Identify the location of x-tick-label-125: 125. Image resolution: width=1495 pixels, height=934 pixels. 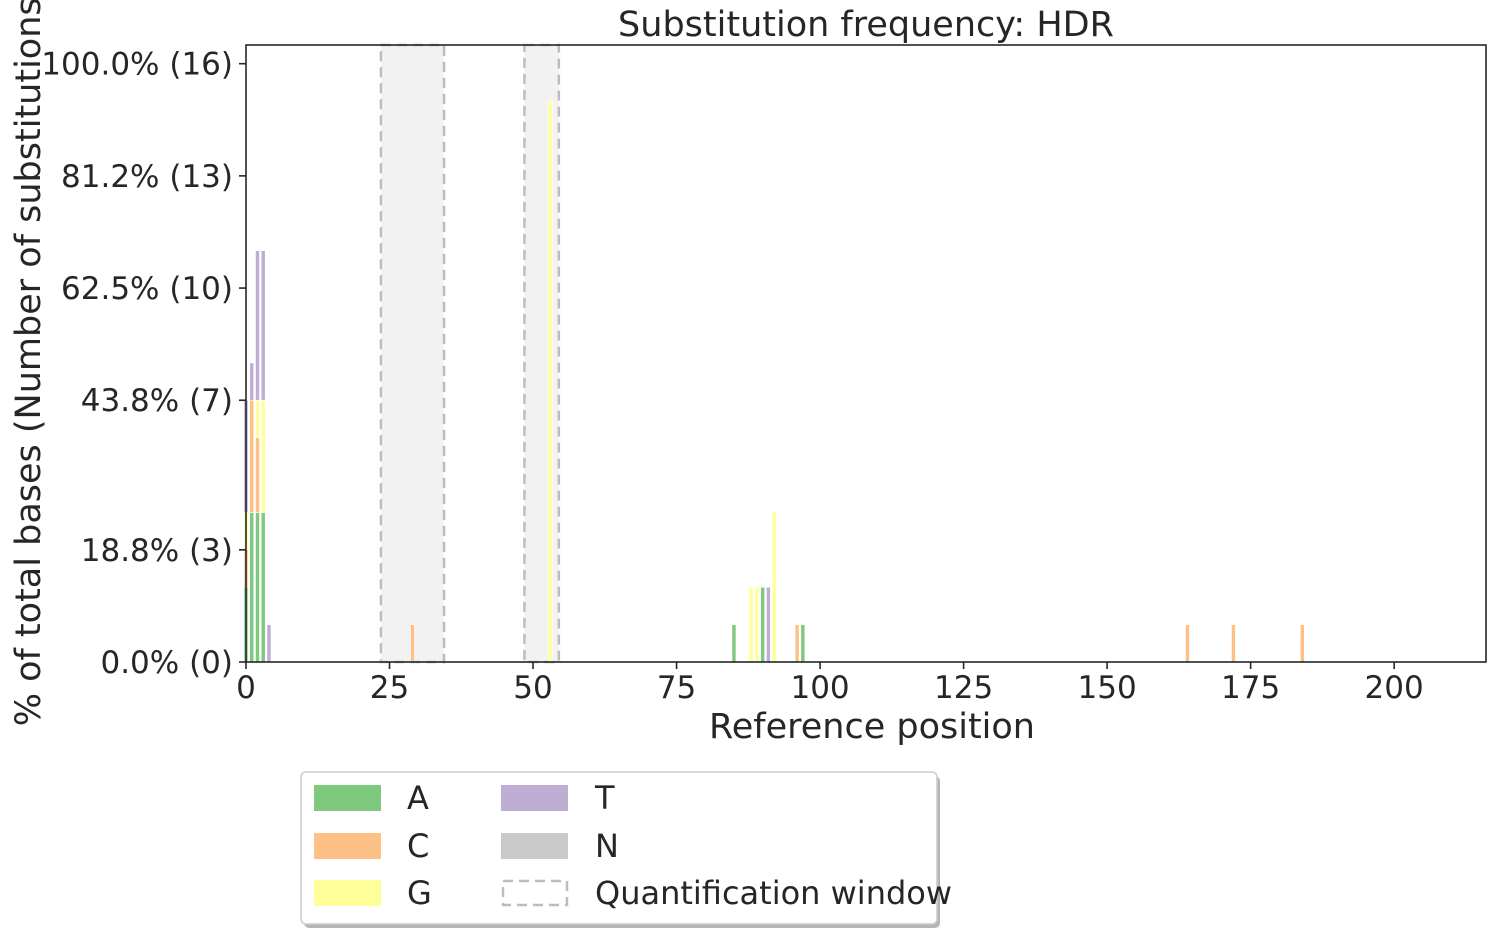
(963, 688).